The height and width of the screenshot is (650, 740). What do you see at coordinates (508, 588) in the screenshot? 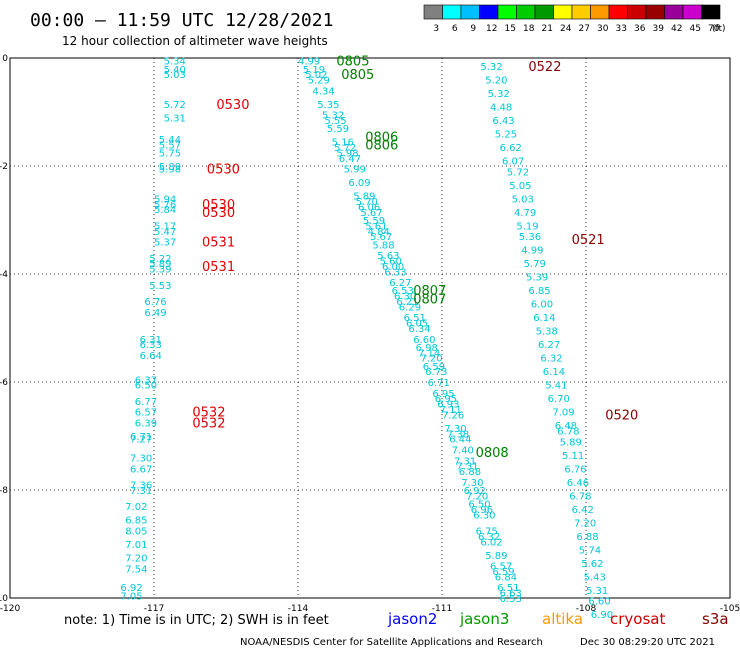
I see `wave-height-value: 6.51` at bounding box center [508, 588].